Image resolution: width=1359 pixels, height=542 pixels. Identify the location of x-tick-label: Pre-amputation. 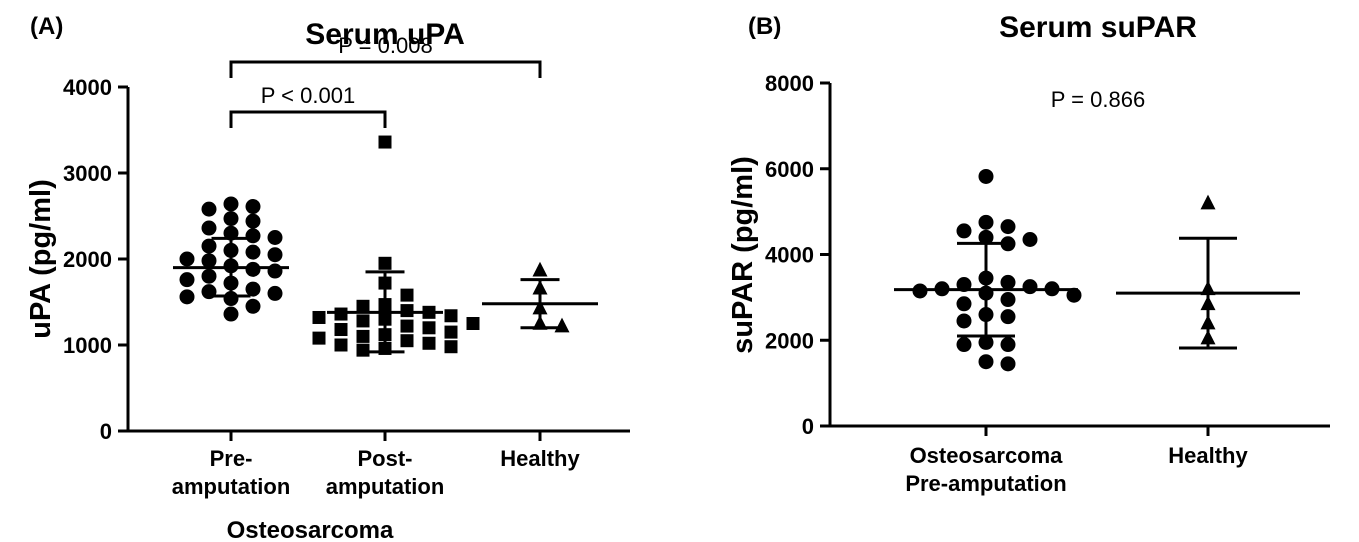
(985, 483).